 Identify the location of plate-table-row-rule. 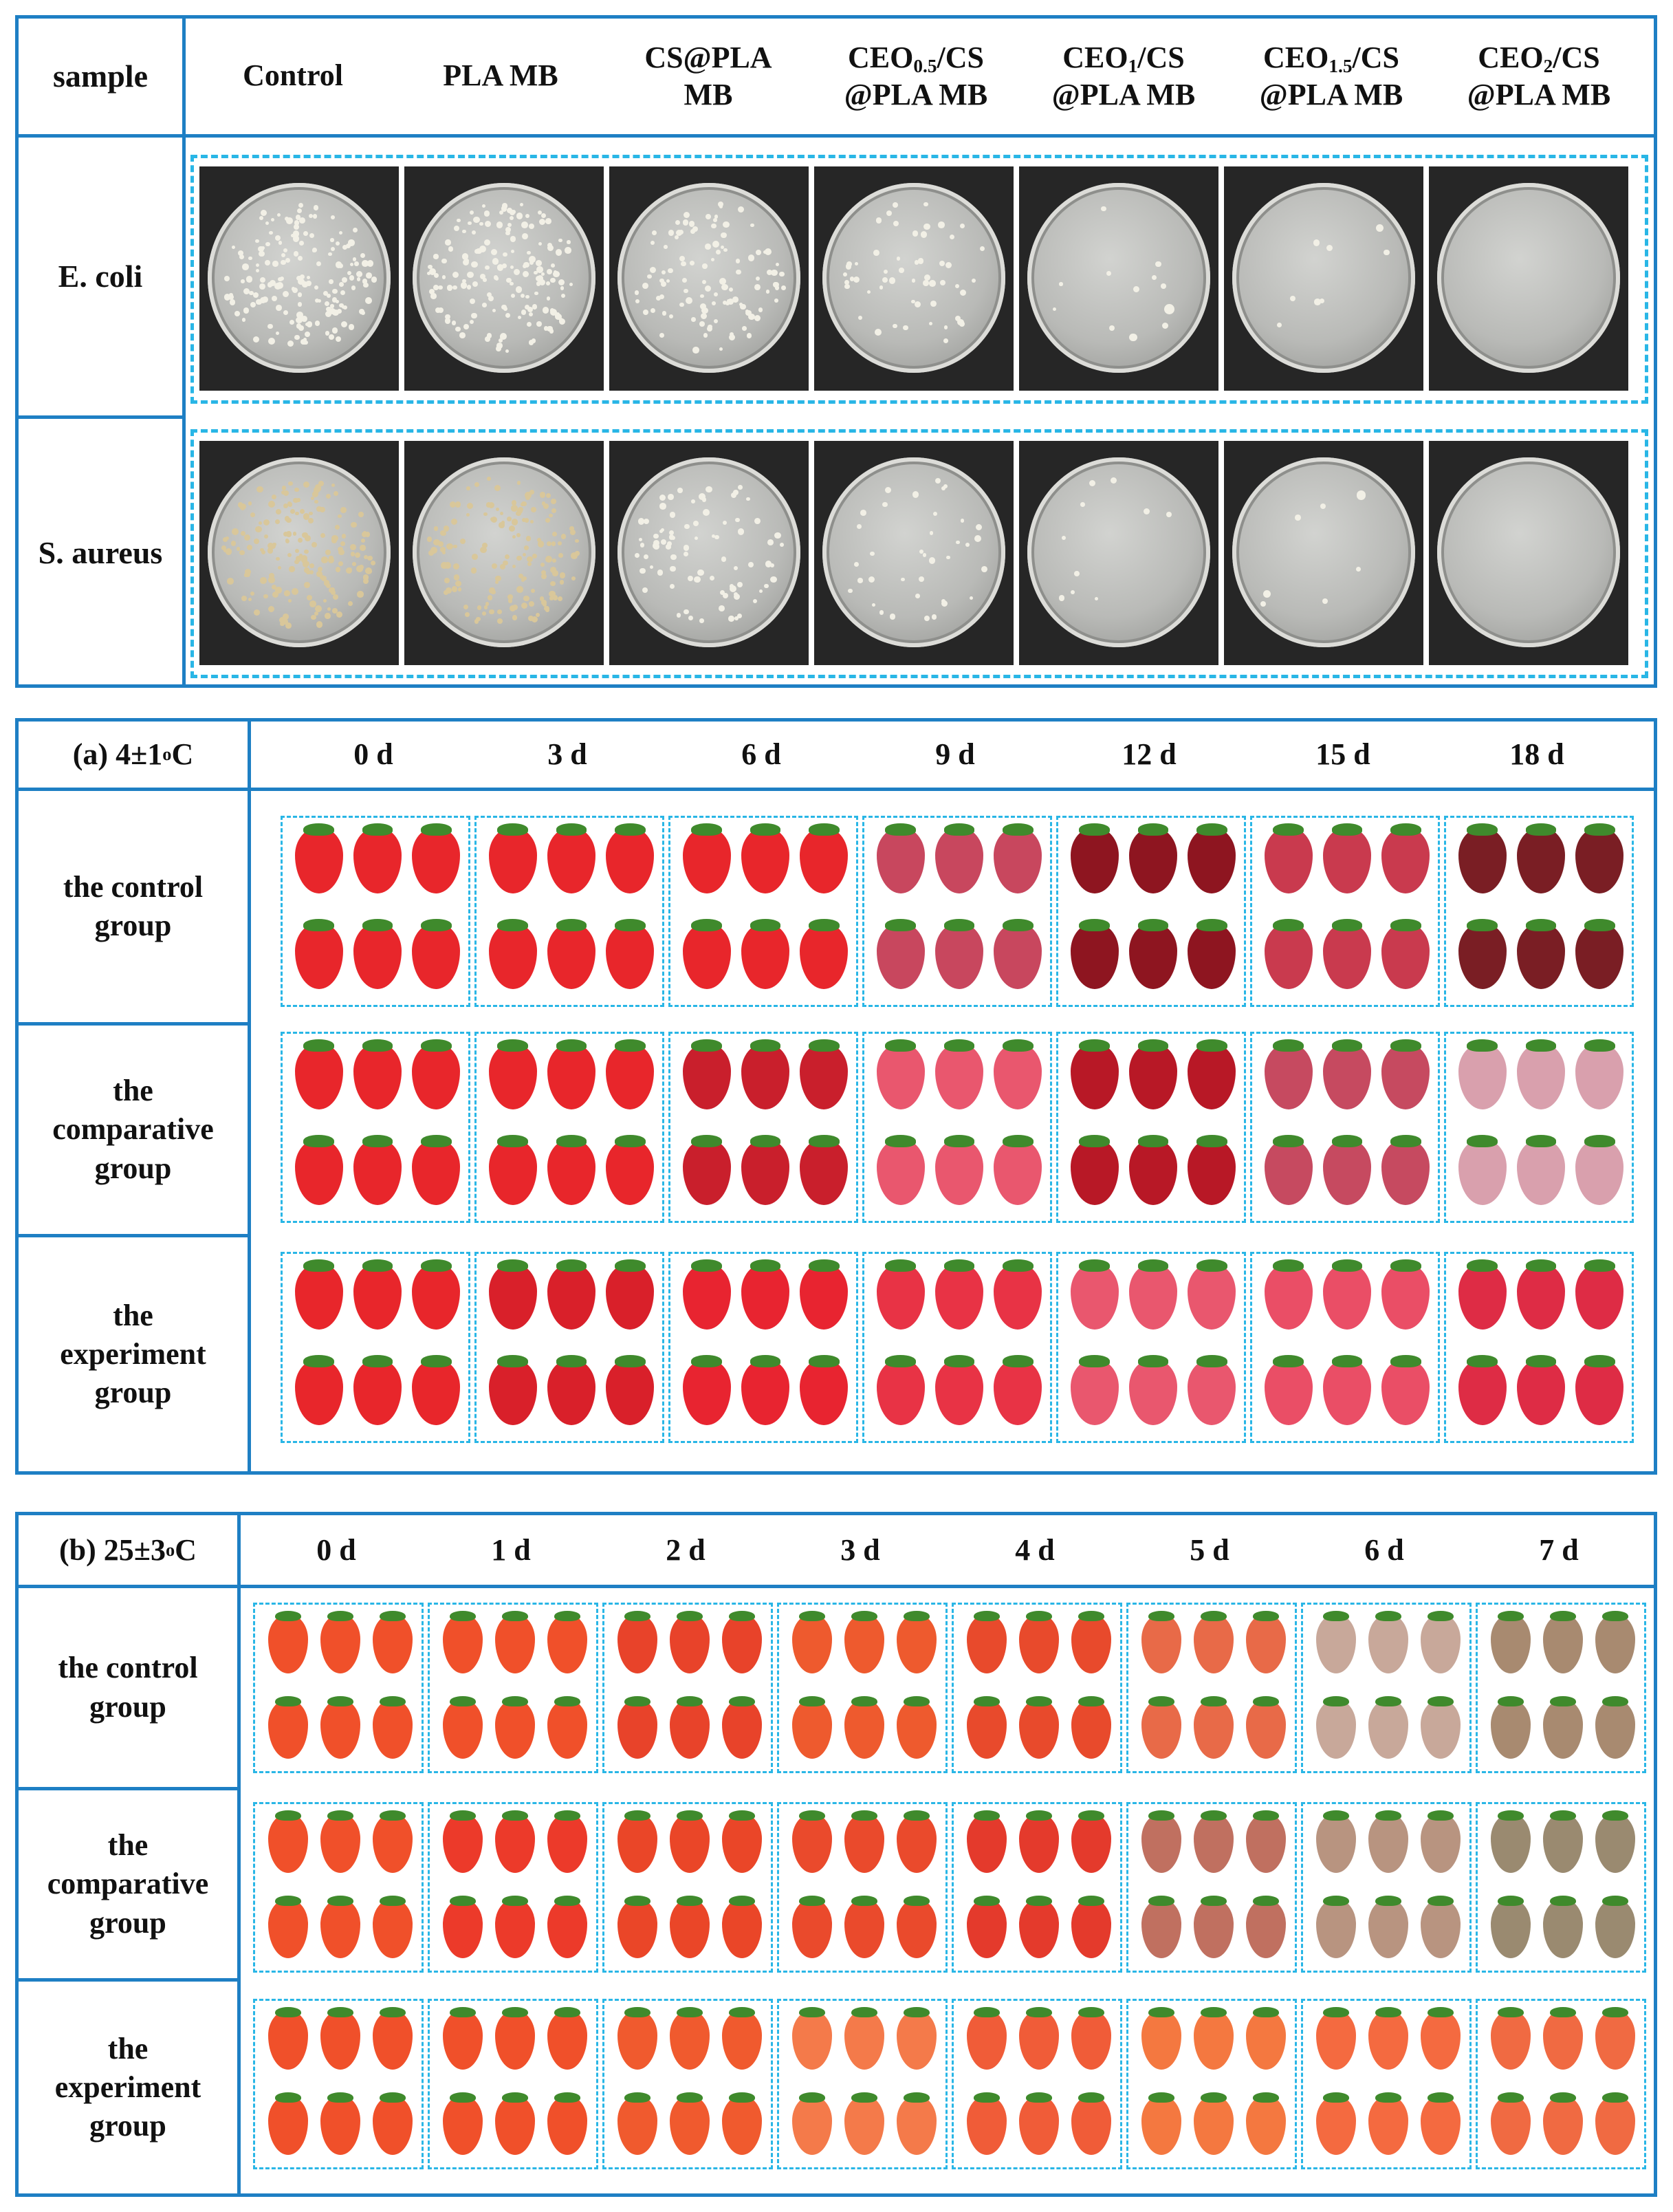
(99, 417).